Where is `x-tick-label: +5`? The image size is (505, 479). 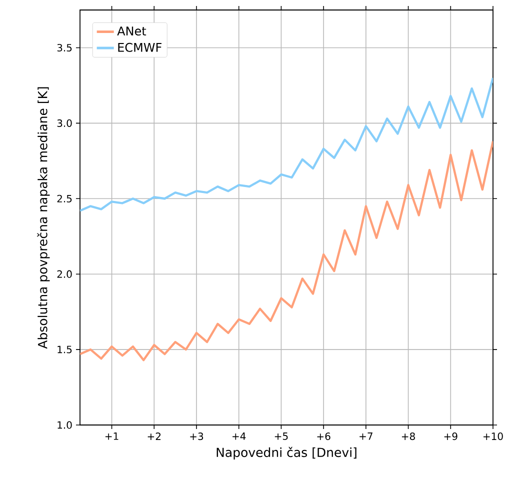
x-tick-label: +5 is located at coordinates (281, 436).